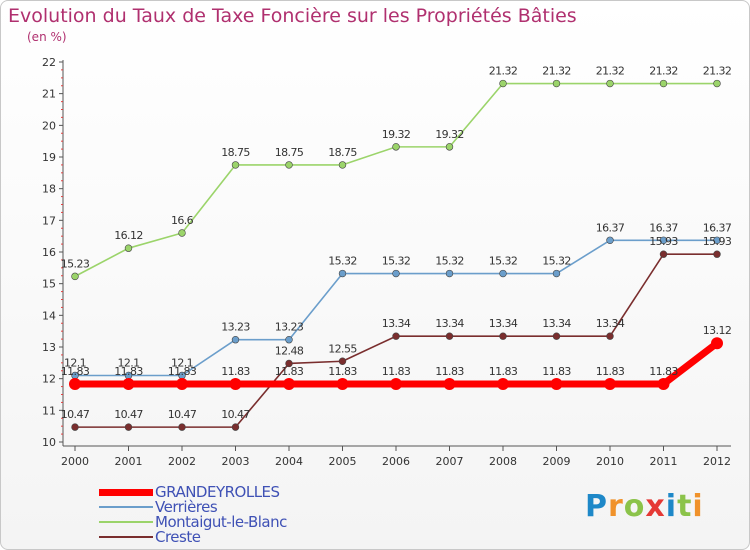 This screenshot has width=750, height=550. Describe the element at coordinates (634, 506) in the screenshot. I see `logo-letter: o` at that location.